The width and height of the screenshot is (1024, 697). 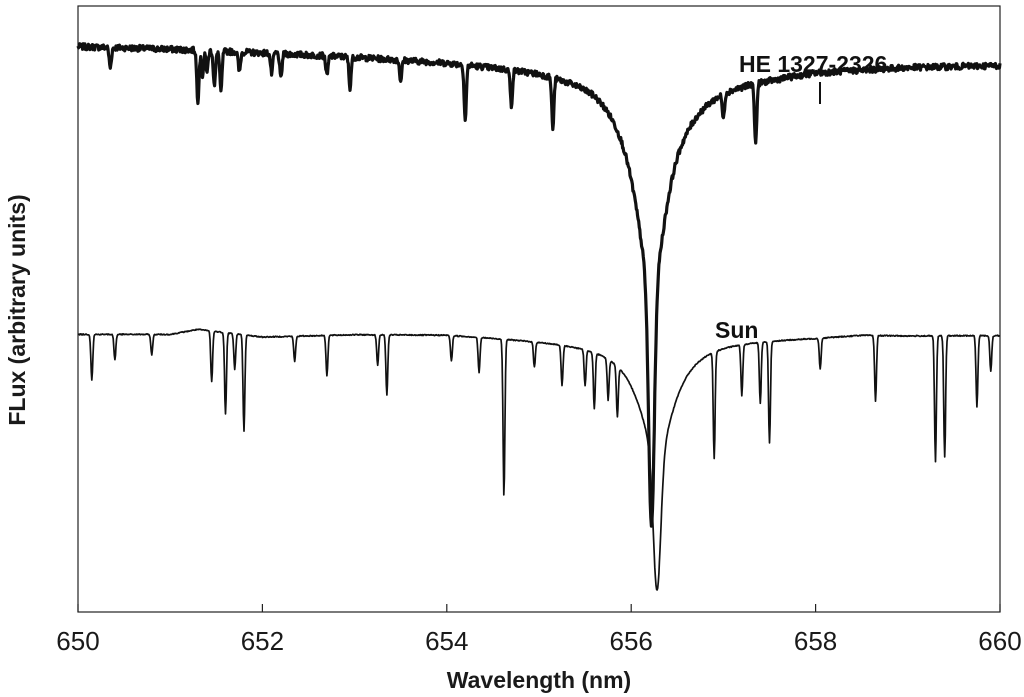 I want to click on x-tick-label: 658, so click(x=815, y=641).